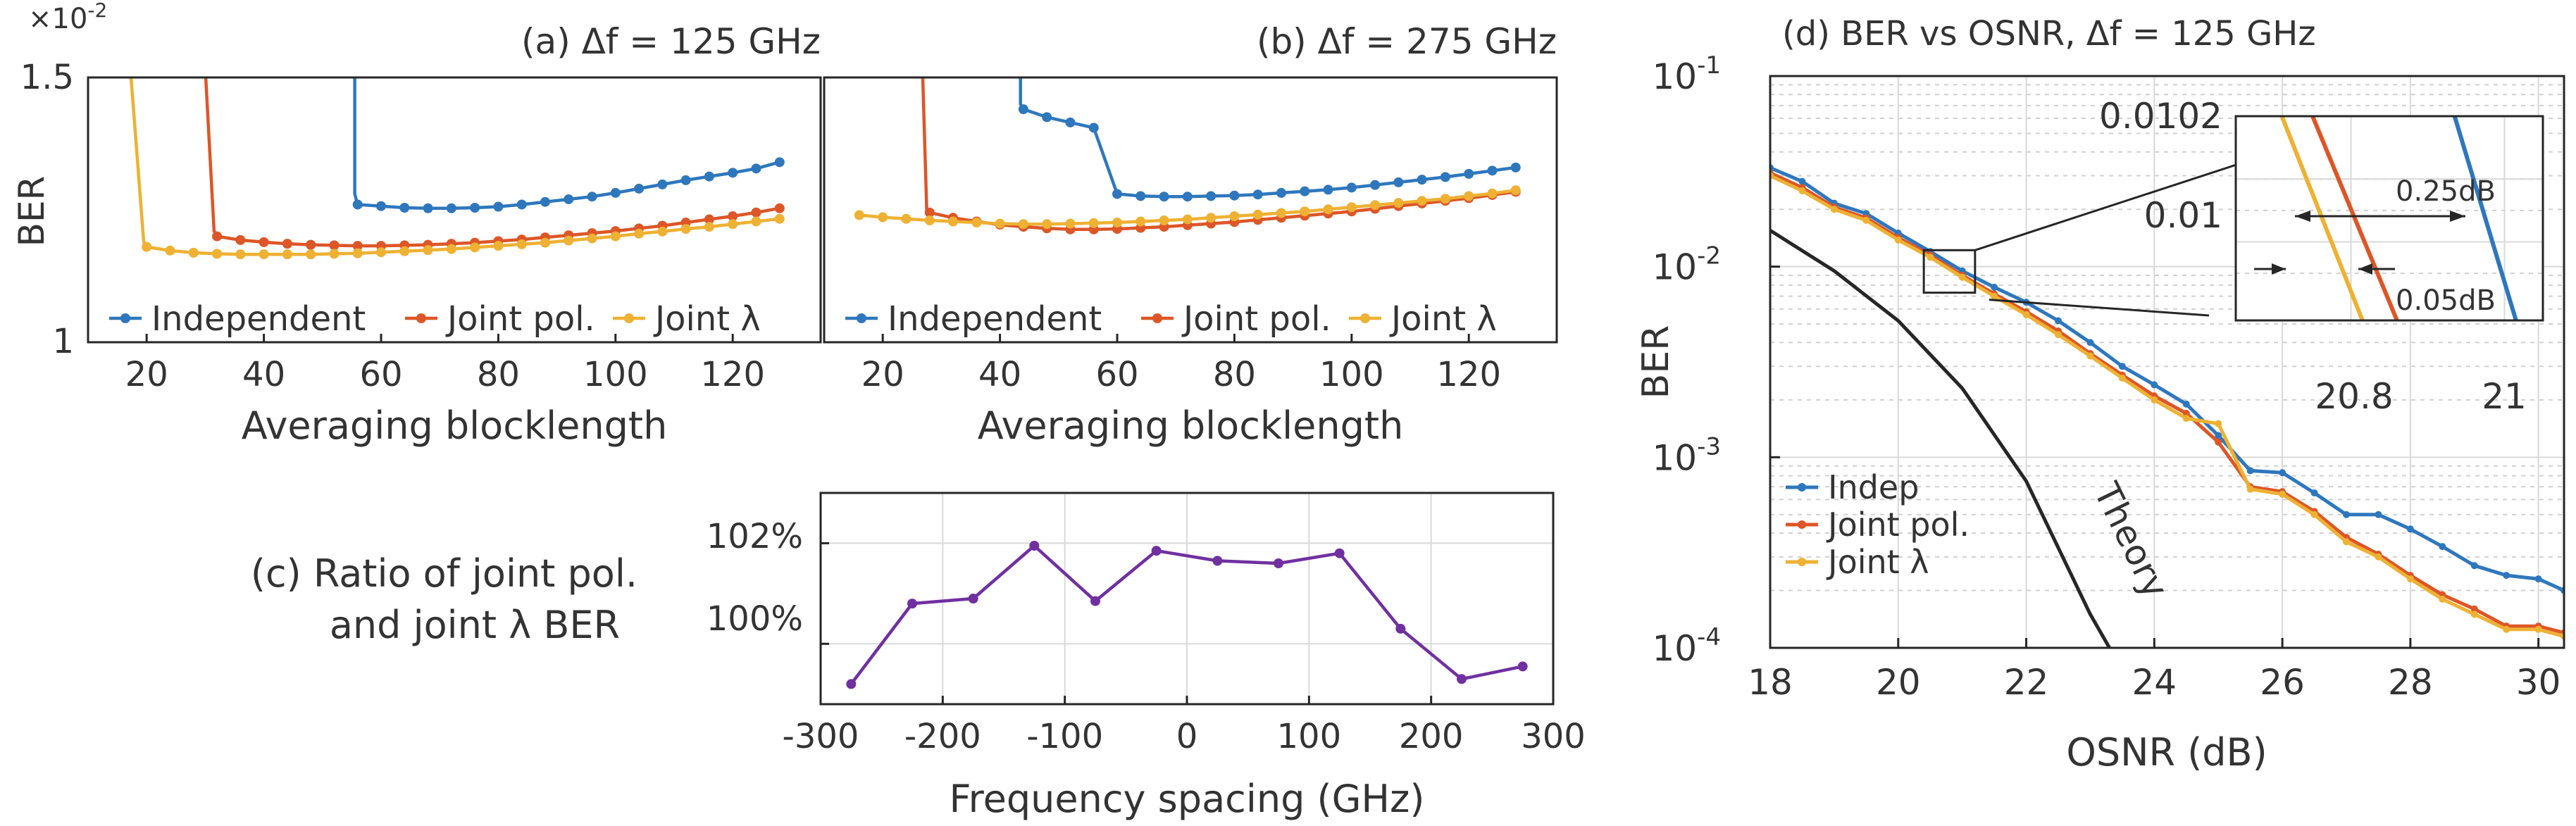 Image resolution: width=2576 pixels, height=826 pixels. Describe the element at coordinates (1351, 375) in the screenshot. I see `panel-b-xtick-label: 100` at that location.